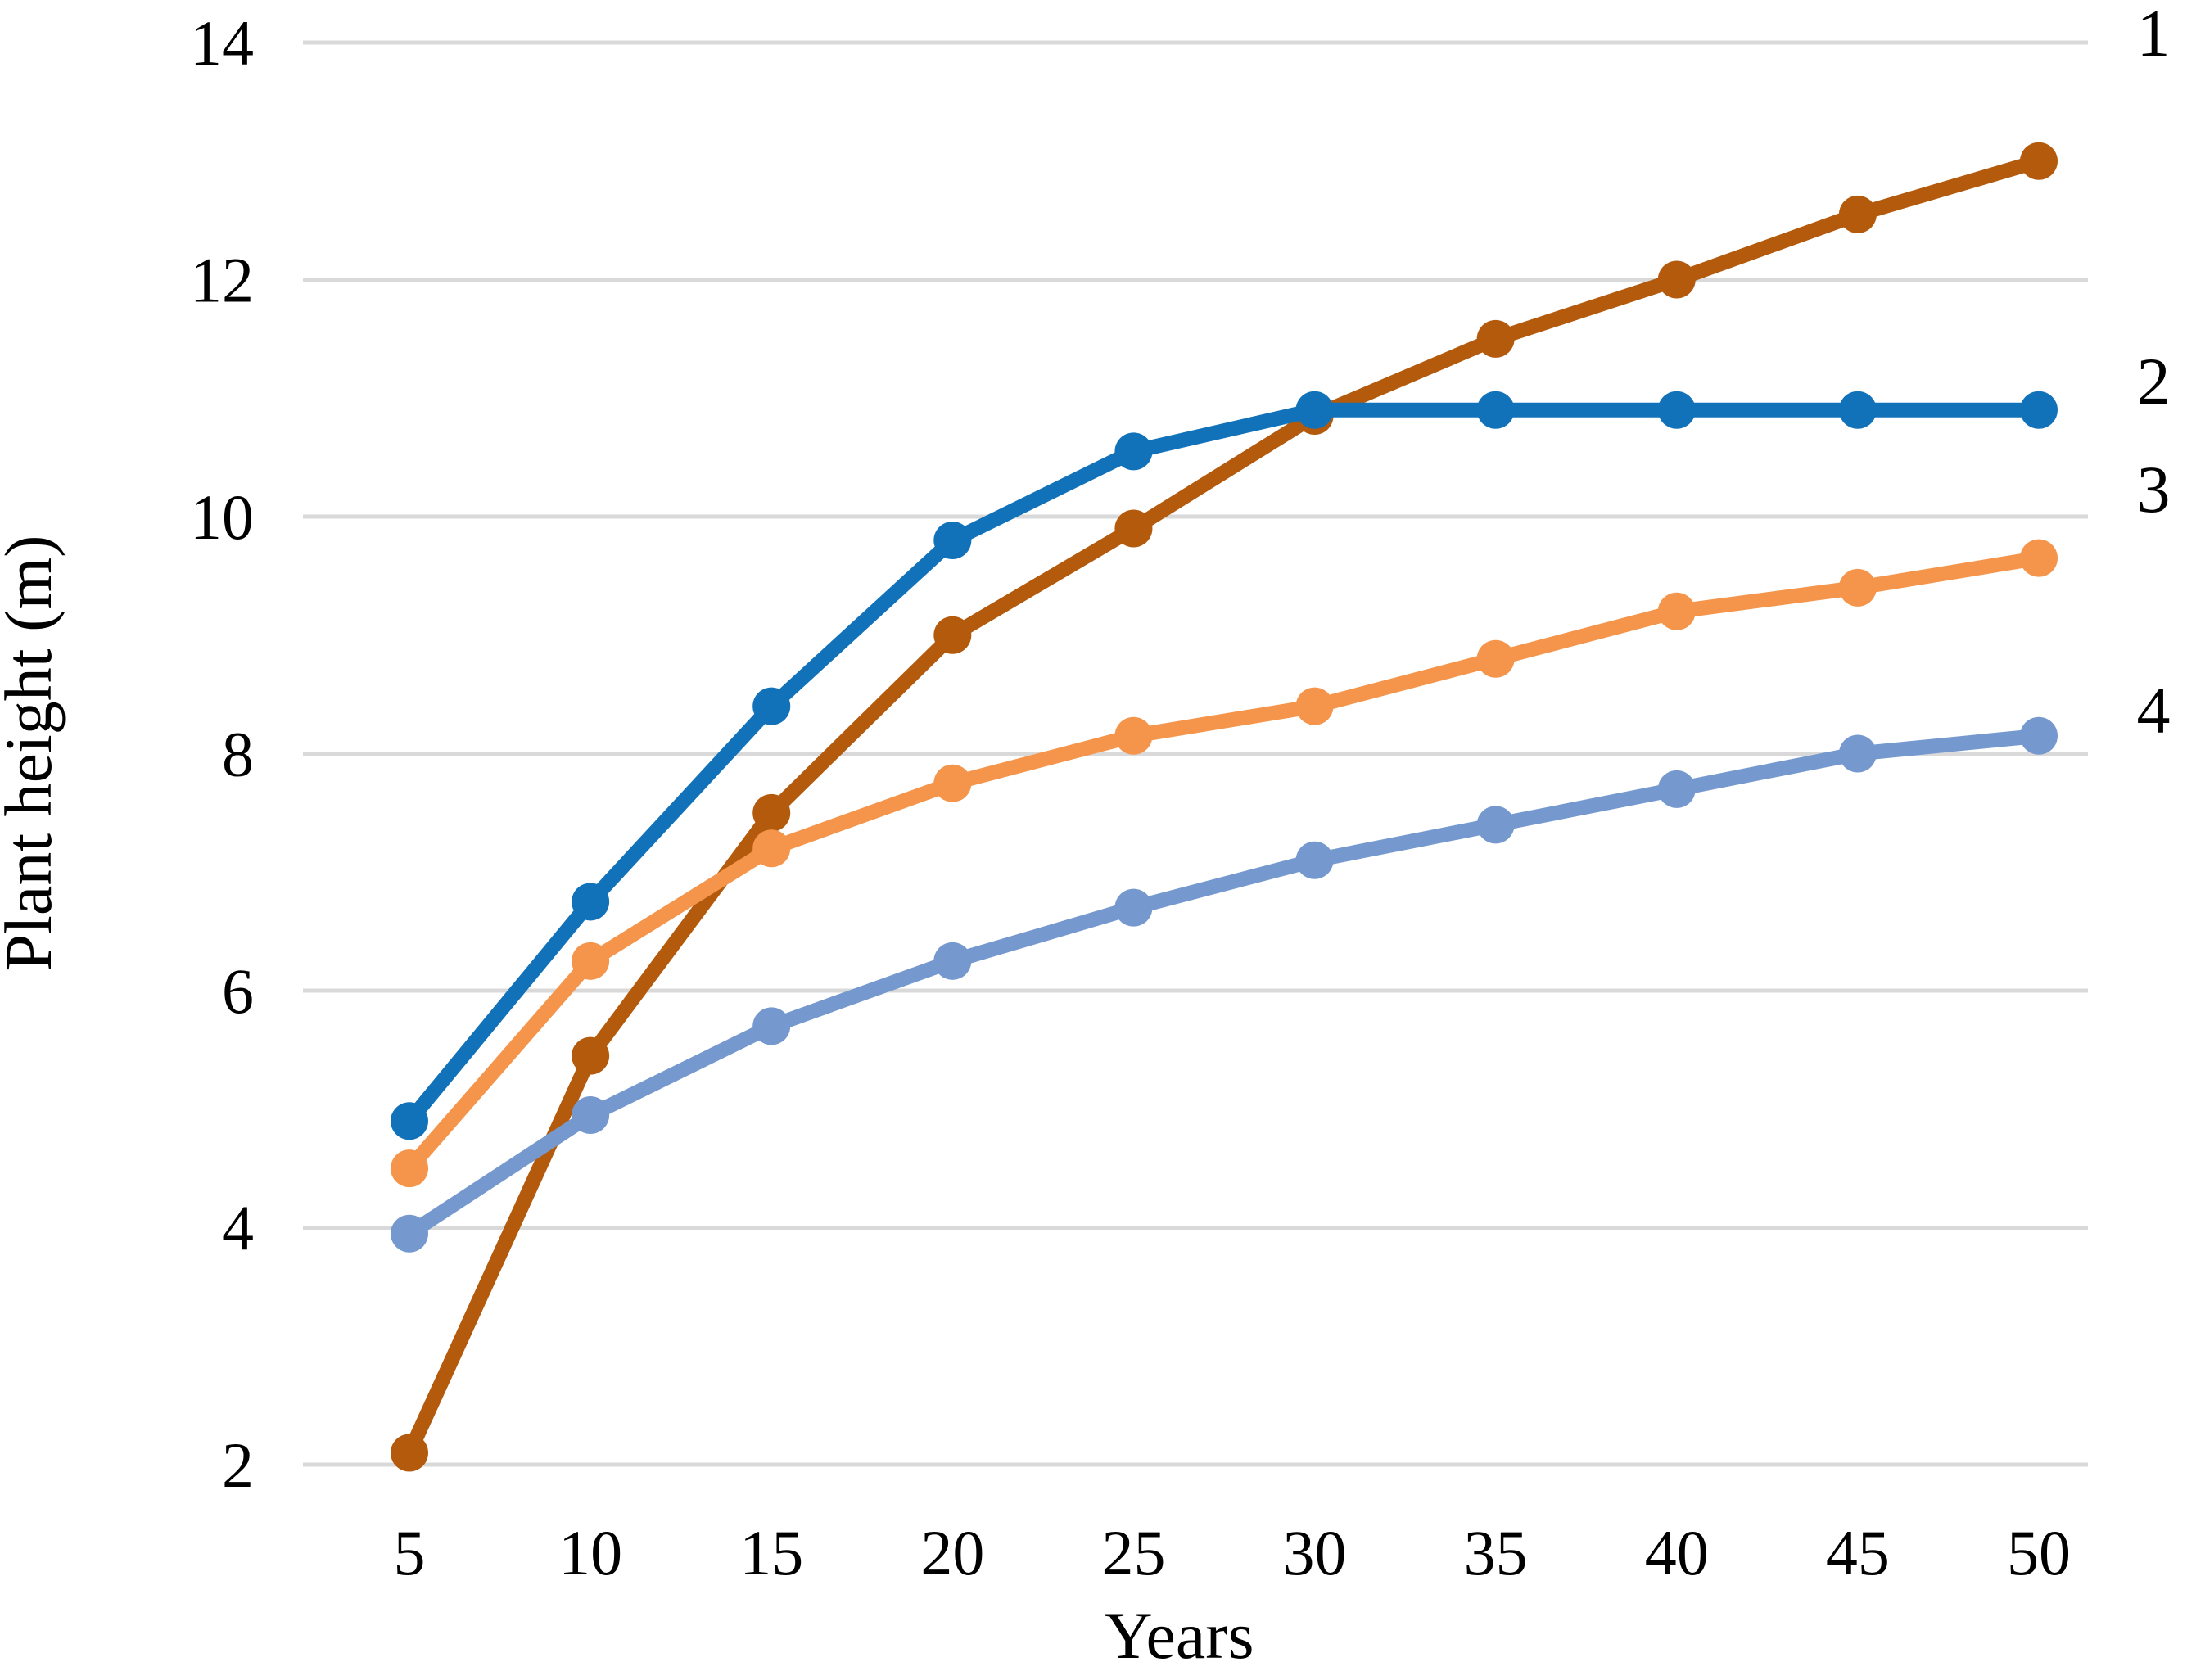 This screenshot has width=2196, height=1680. Describe the element at coordinates (1496, 1552) in the screenshot. I see `x-tick-label: 35` at that location.